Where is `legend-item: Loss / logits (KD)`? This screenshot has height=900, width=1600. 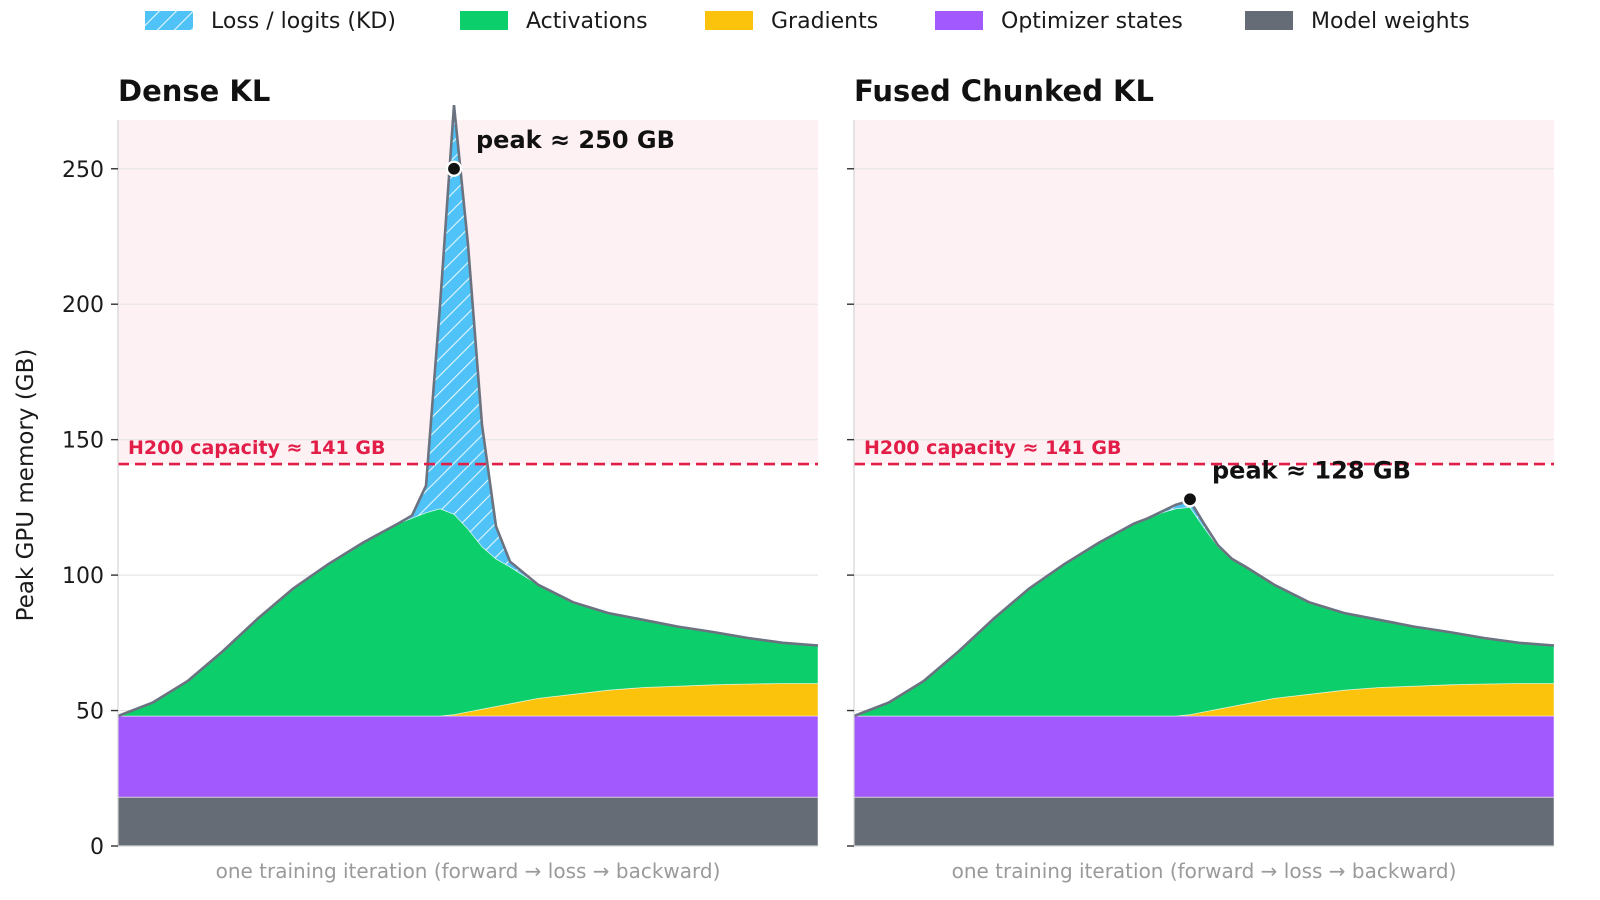
legend-item: Loss / logits (KD) is located at coordinates (270, 21).